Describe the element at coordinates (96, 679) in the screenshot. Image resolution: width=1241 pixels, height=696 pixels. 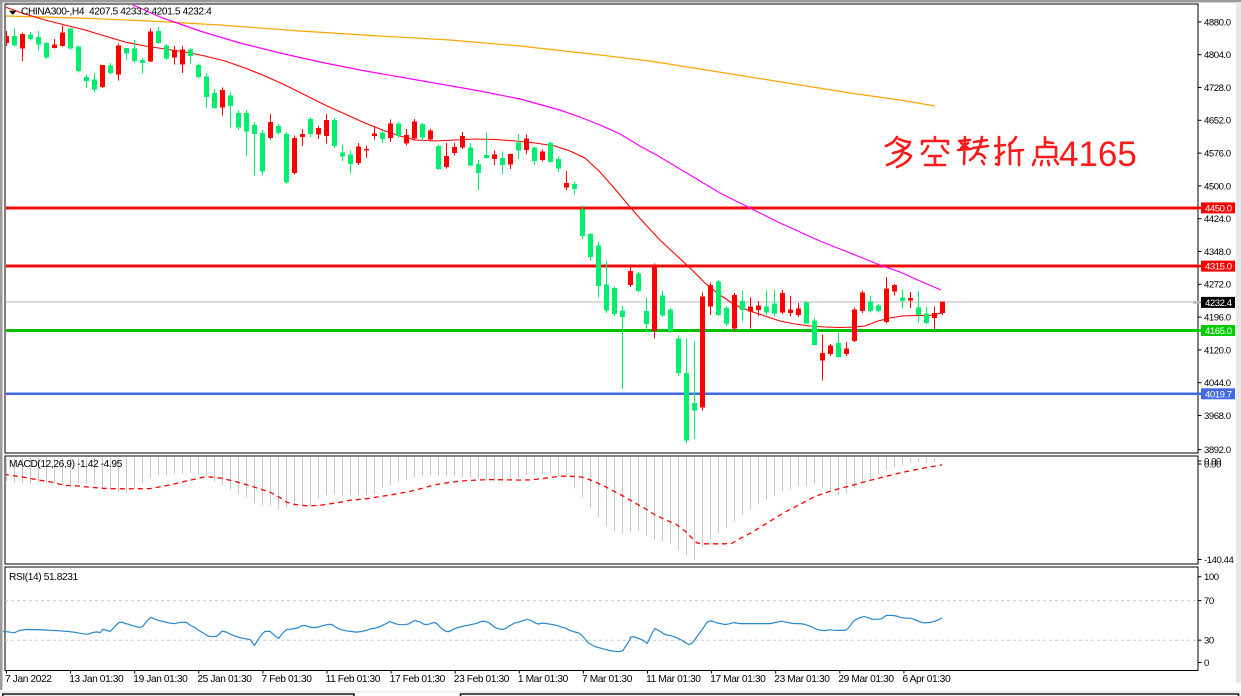
I see `svg-text: 13 Jan 01:30` at that location.